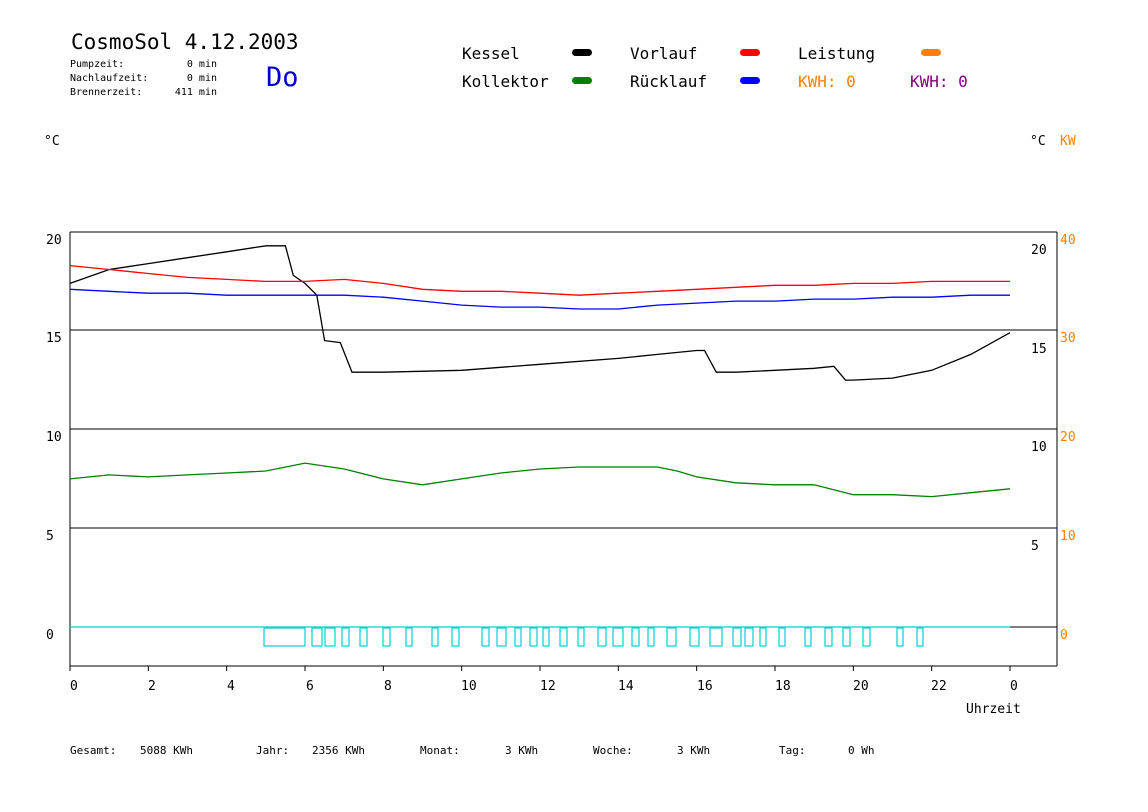  I want to click on x-tick-18: 18, so click(783, 686).